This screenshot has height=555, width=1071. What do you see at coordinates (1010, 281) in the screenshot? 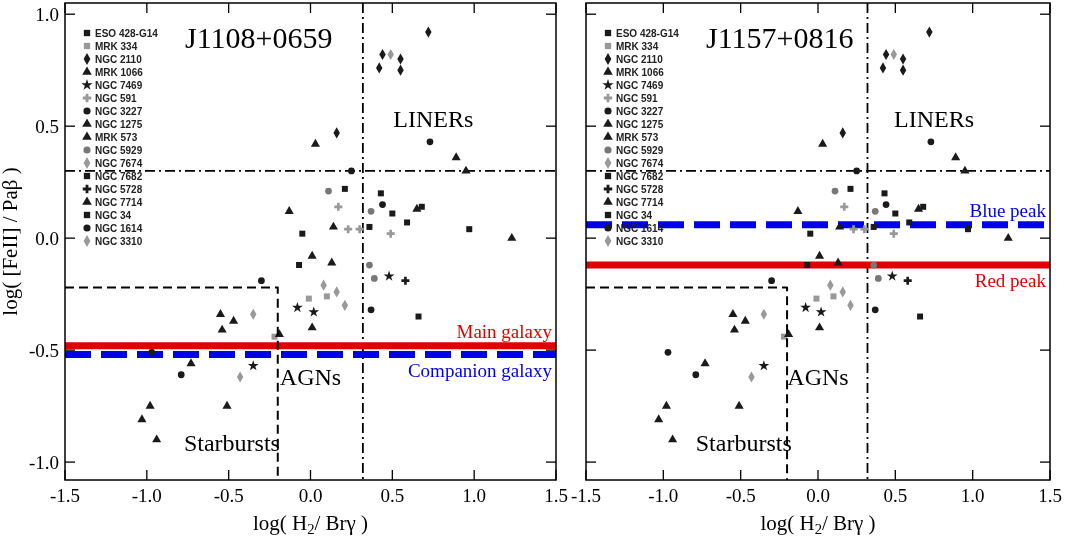
I see `ref-line-label: Red peak` at bounding box center [1010, 281].